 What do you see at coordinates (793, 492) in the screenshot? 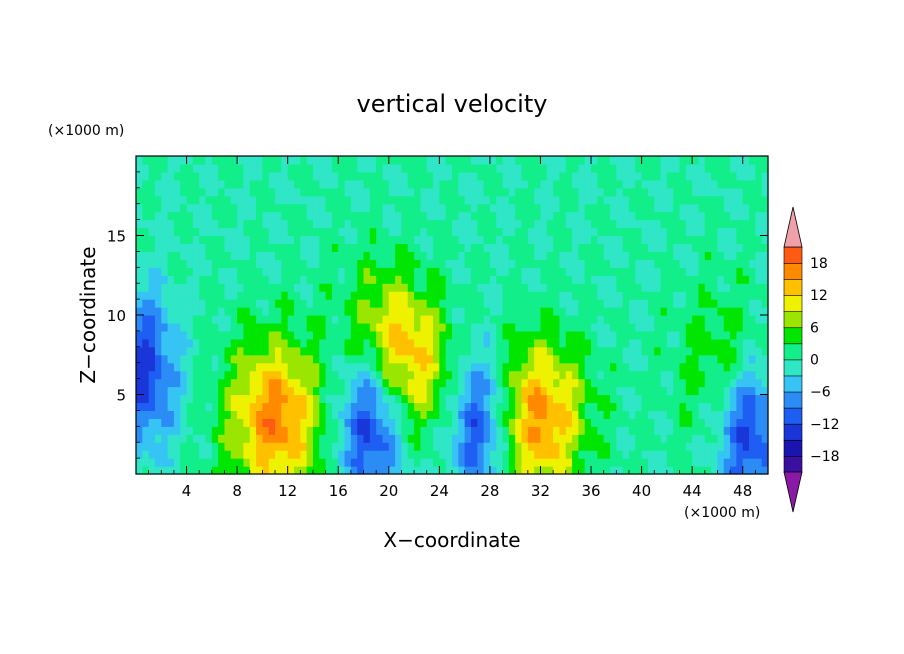
I see `colorbar-min-extension` at bounding box center [793, 492].